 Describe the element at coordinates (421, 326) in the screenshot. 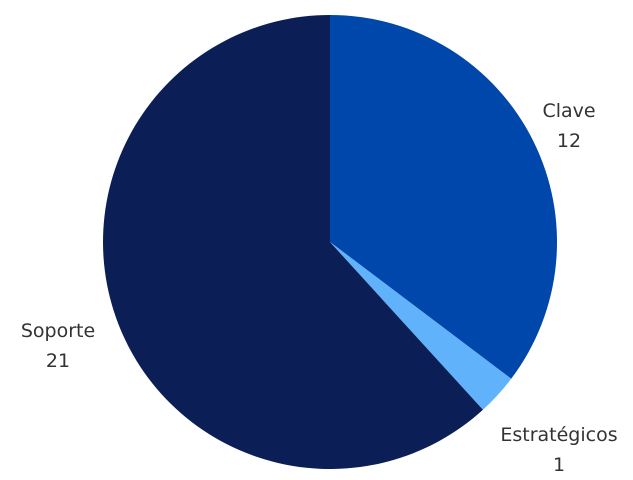

I see `pie-slice-estrategicos` at that location.